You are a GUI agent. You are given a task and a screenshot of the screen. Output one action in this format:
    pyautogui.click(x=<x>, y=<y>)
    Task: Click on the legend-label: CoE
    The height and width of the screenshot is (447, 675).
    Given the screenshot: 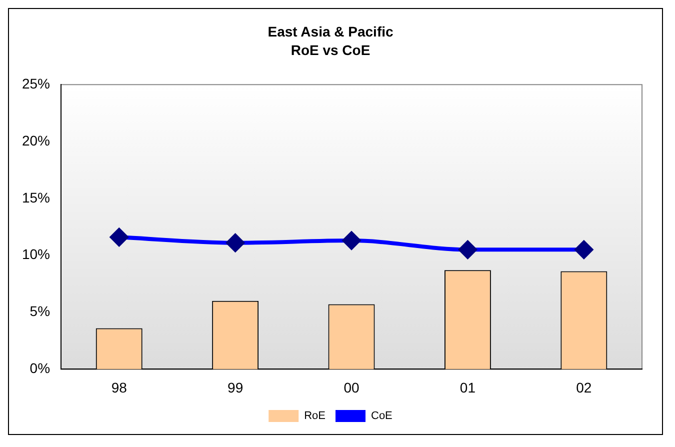 What is the action you would take?
    pyautogui.click(x=381, y=416)
    